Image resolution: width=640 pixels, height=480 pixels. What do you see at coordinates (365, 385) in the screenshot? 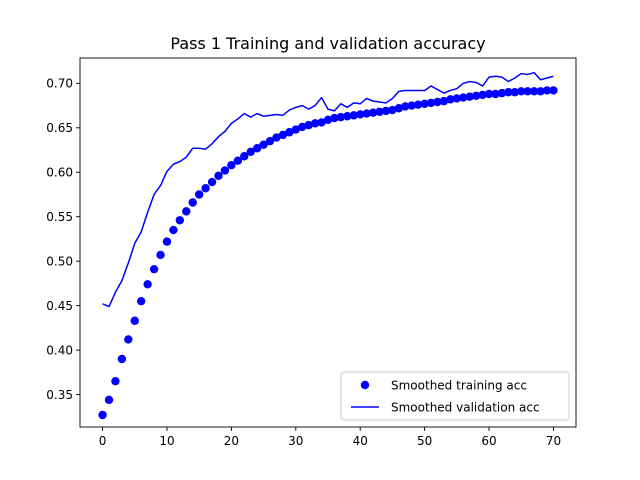
I see `legend-marker-swatch` at bounding box center [365, 385].